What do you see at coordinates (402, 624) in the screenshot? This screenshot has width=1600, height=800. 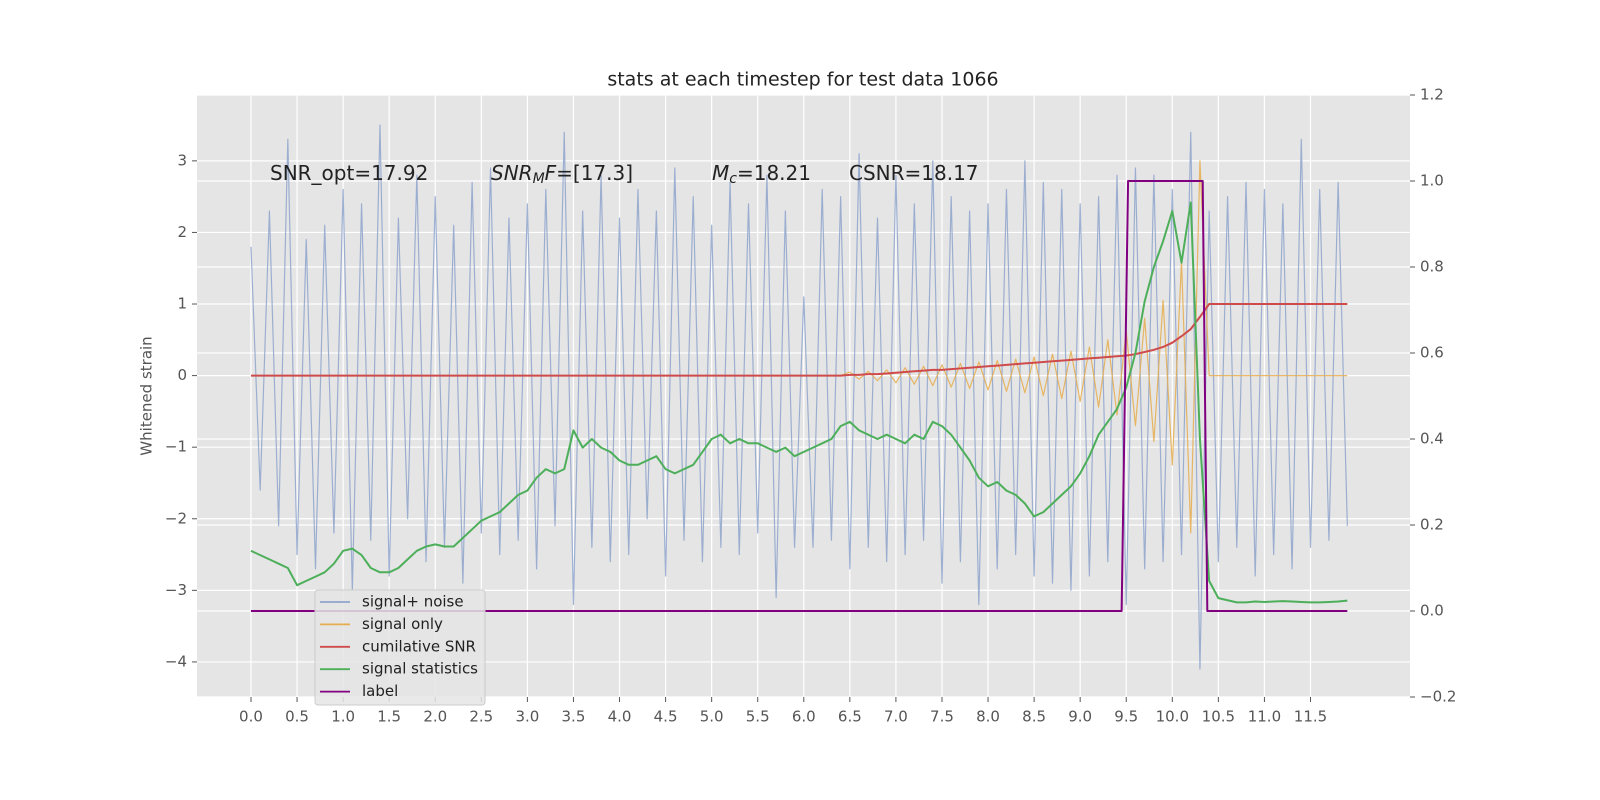 I see `legend-label: signal only` at bounding box center [402, 624].